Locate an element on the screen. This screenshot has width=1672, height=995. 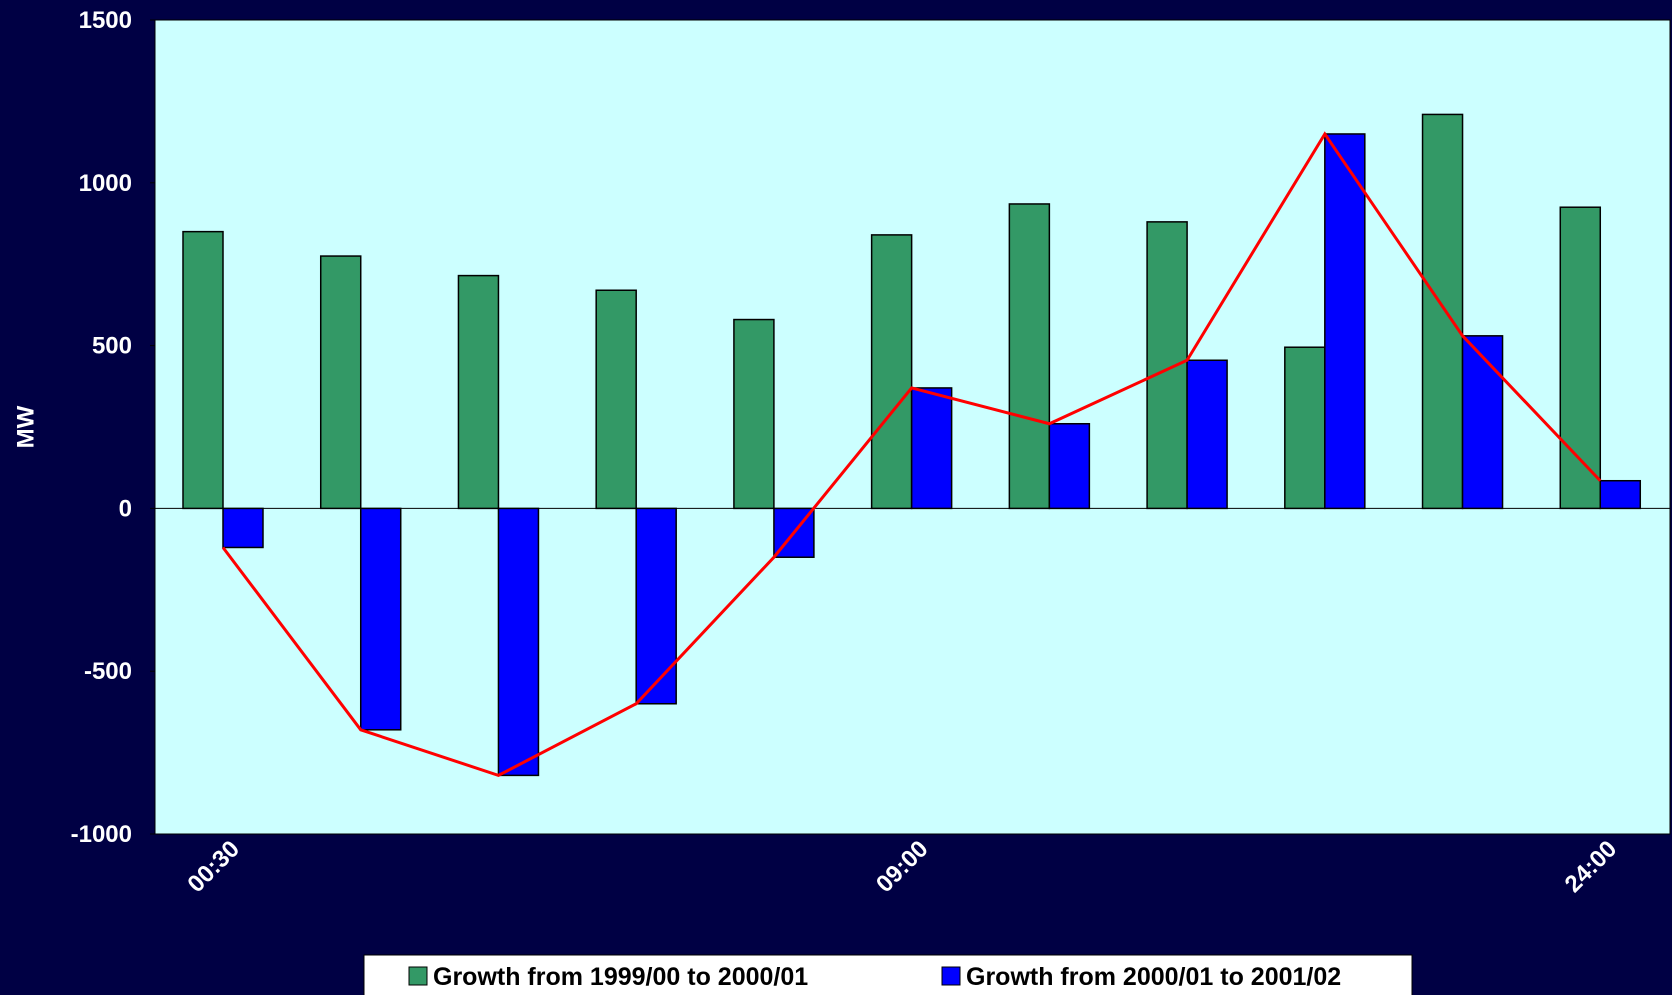
x-tick-label: 00:30 is located at coordinates (213, 866).